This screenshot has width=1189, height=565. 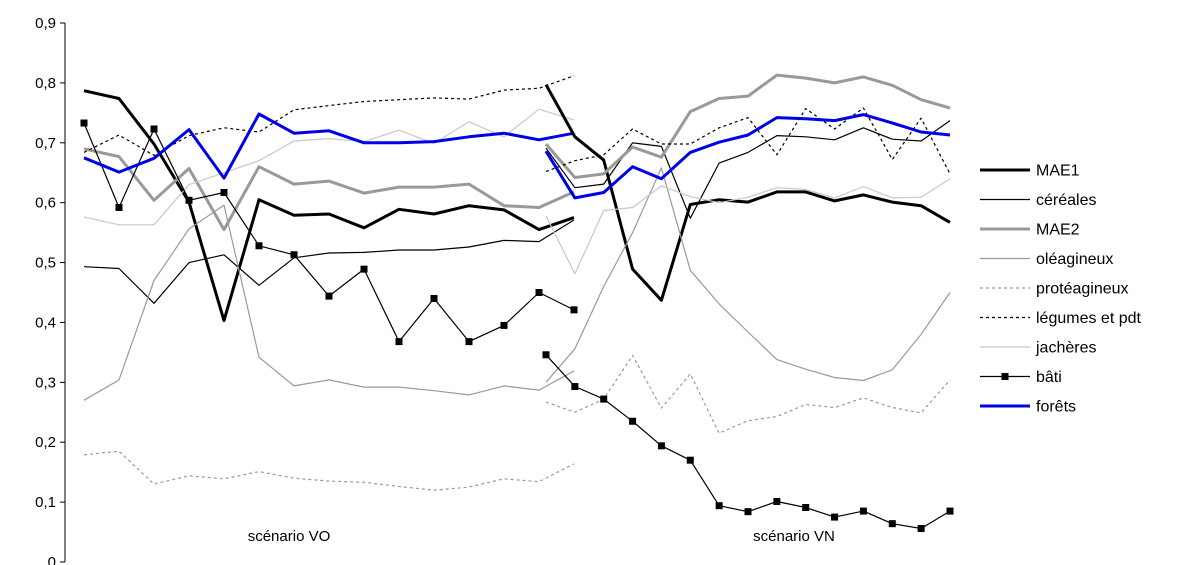 I want to click on series-line-bâti, so click(x=748, y=442).